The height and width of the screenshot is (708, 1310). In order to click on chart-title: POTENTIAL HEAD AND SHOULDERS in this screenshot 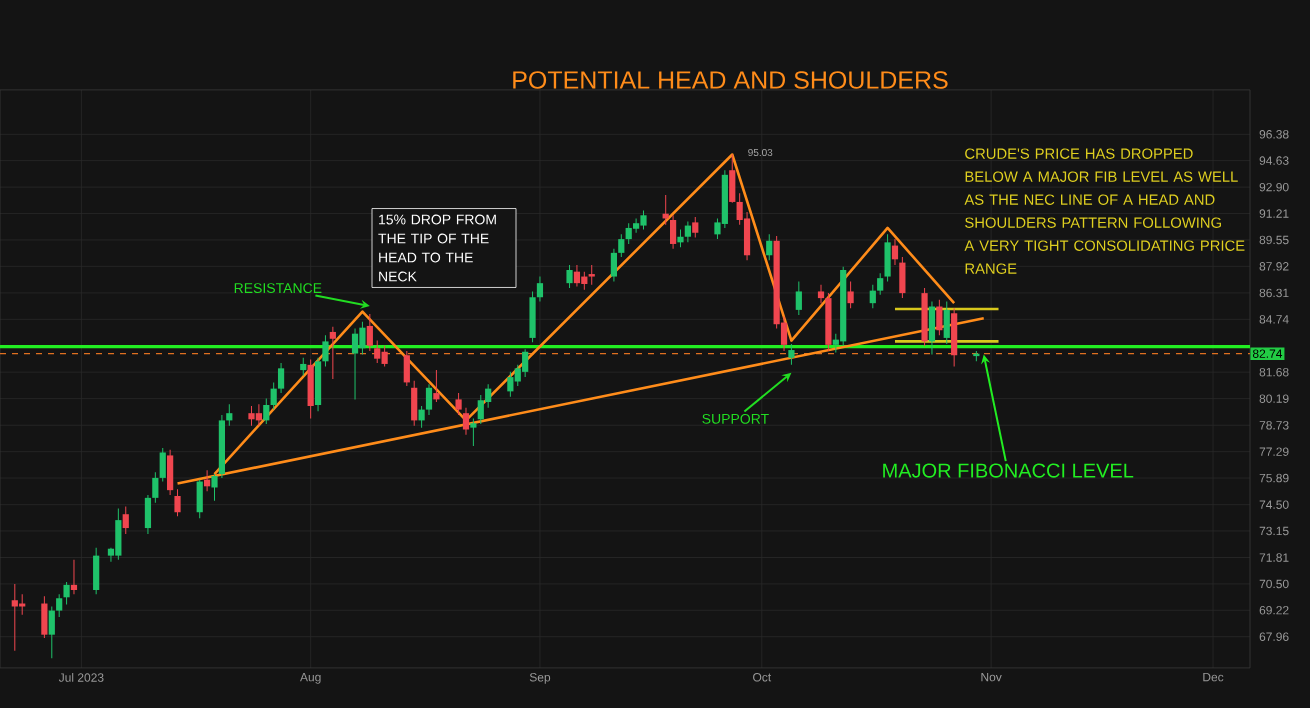, I will do `click(730, 80)`.